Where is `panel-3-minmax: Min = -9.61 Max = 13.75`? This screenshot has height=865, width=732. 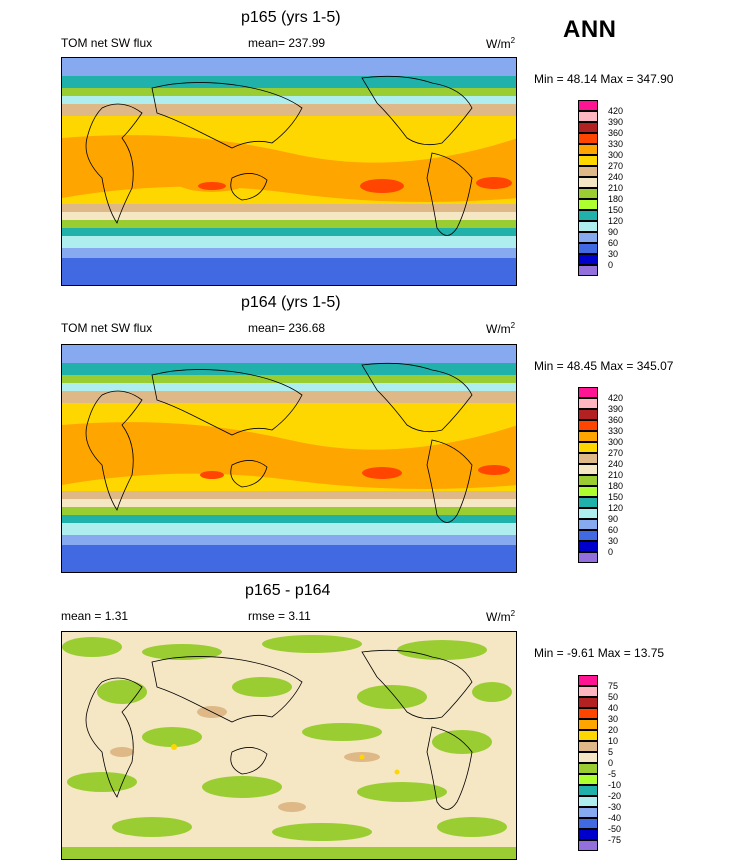
panel-3-minmax: Min = -9.61 Max = 13.75 is located at coordinates (599, 653).